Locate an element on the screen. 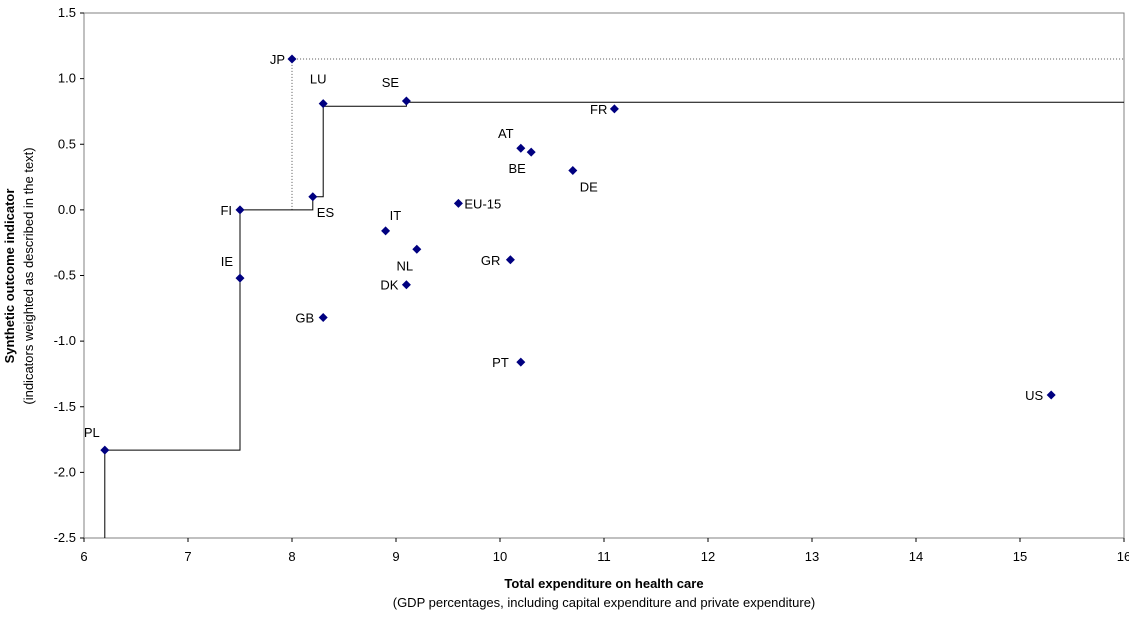 Image resolution: width=1129 pixels, height=622 pixels. point-label-lu: LU is located at coordinates (318, 79).